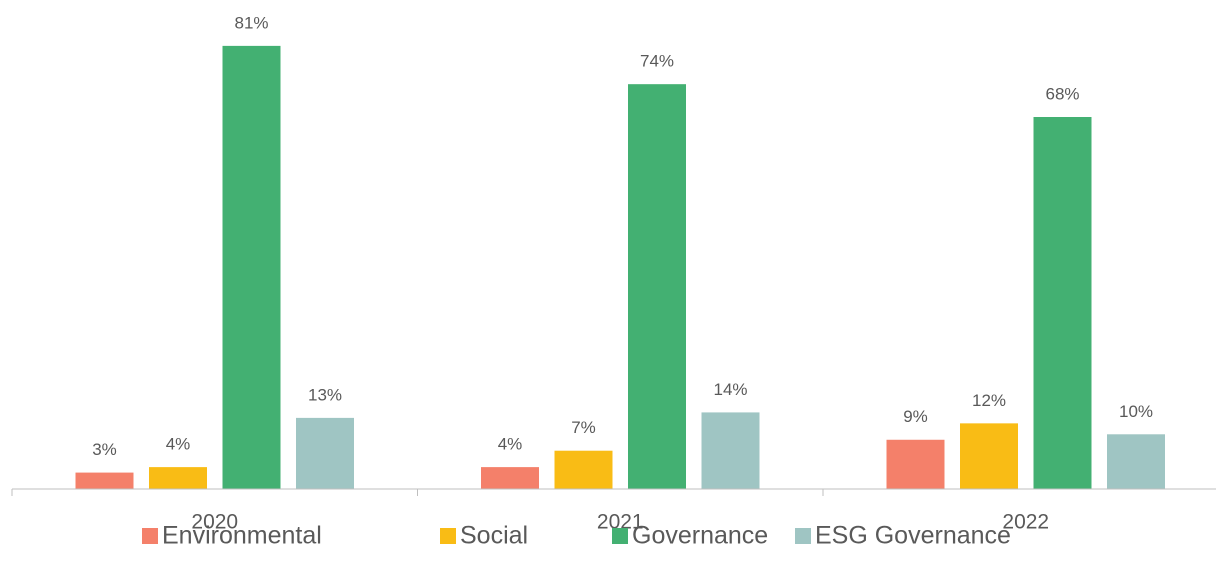 This screenshot has height=576, width=1216. I want to click on data-label: 10%, so click(1136, 411).